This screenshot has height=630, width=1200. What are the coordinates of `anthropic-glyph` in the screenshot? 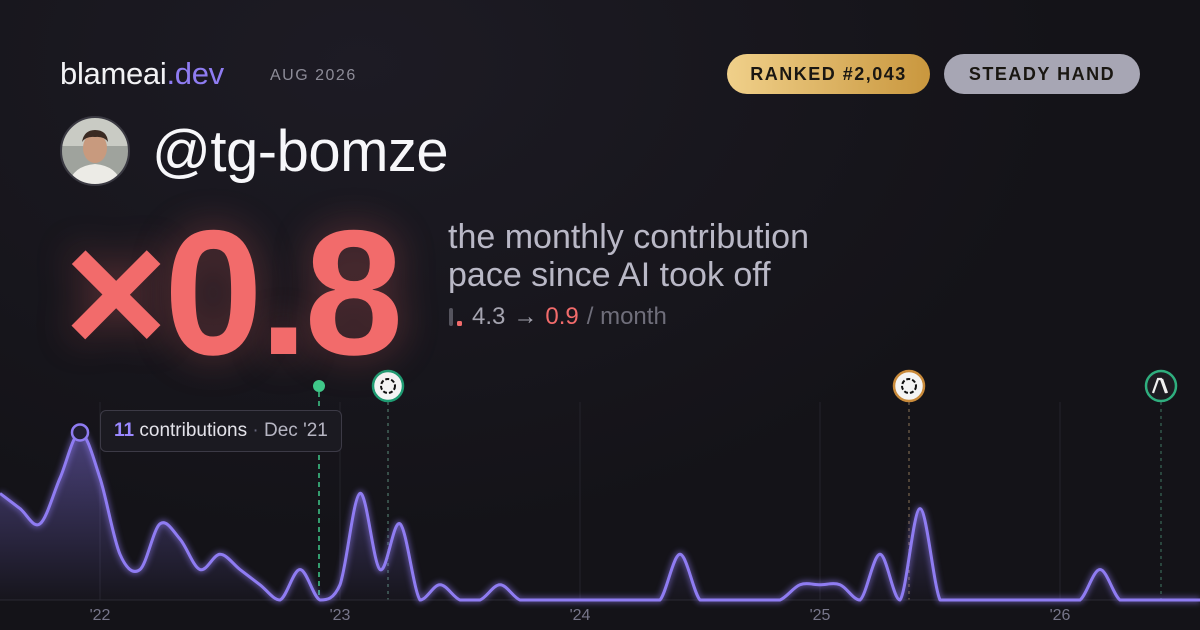 It's located at (1160, 385).